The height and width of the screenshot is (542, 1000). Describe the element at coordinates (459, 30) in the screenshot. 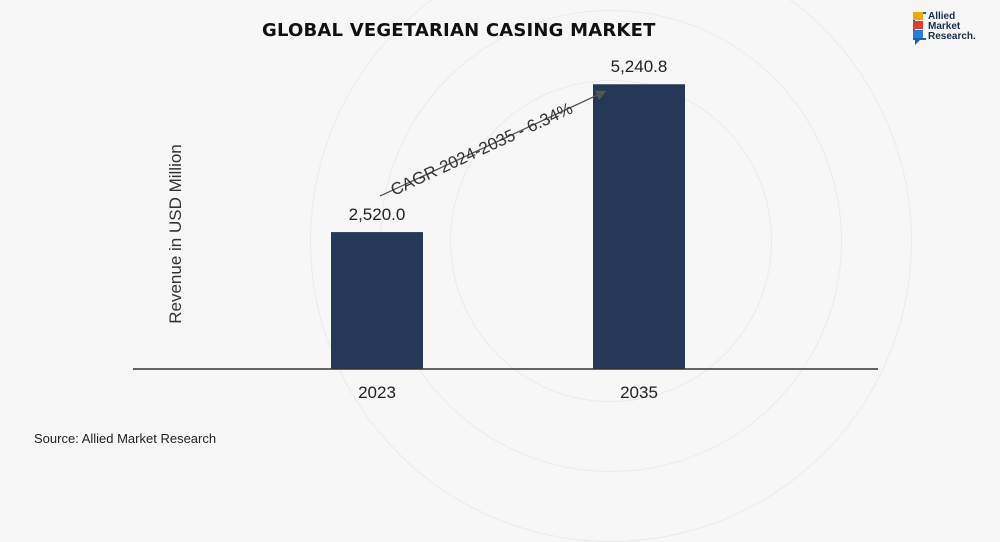

I see `chart-title: GLOBAL VEGETARIAN CASING MARKET` at that location.